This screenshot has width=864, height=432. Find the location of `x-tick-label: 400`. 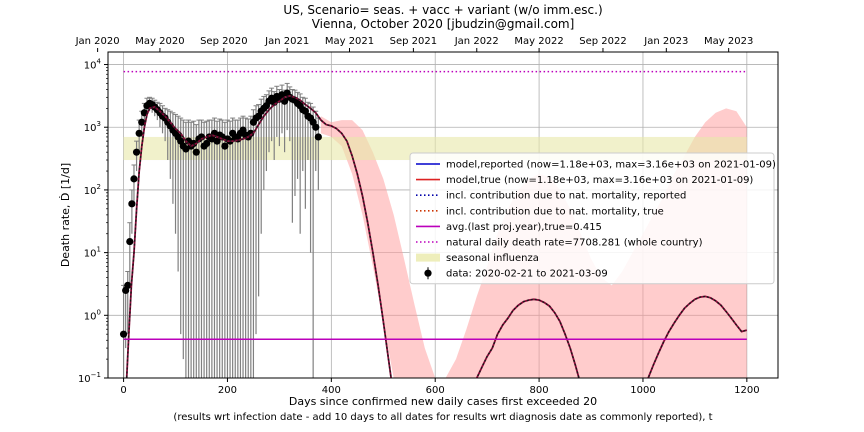

x-tick-label: 400 is located at coordinates (331, 390).